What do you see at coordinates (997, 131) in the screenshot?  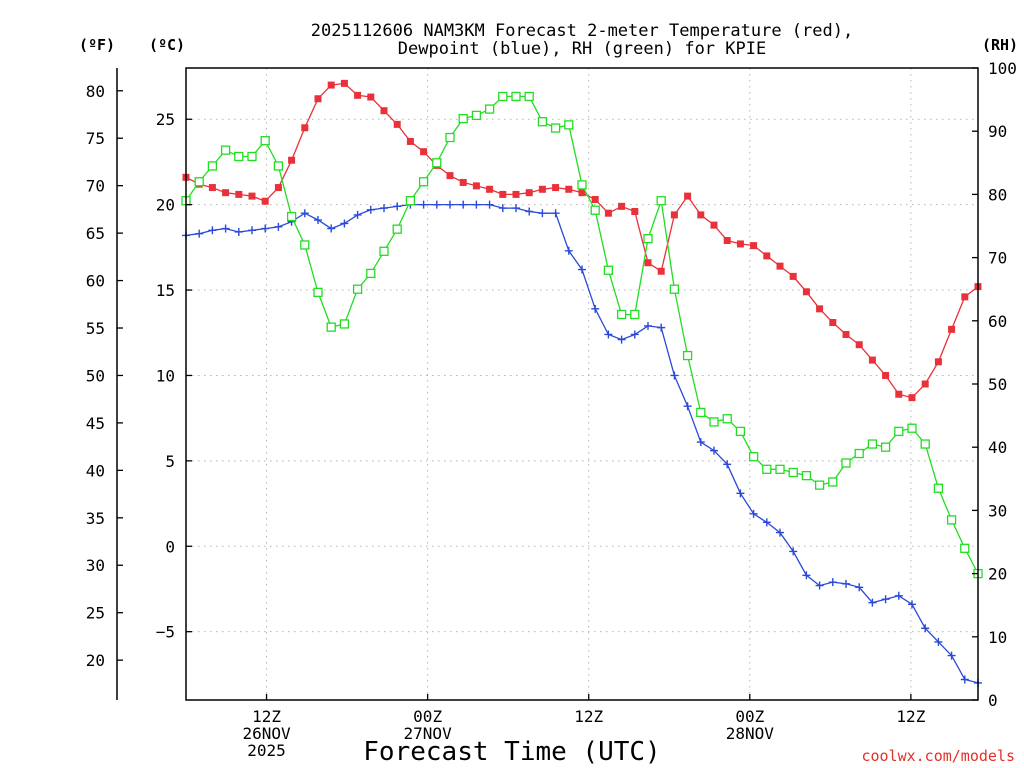 I see `rh-tick-label: 90` at bounding box center [997, 131].